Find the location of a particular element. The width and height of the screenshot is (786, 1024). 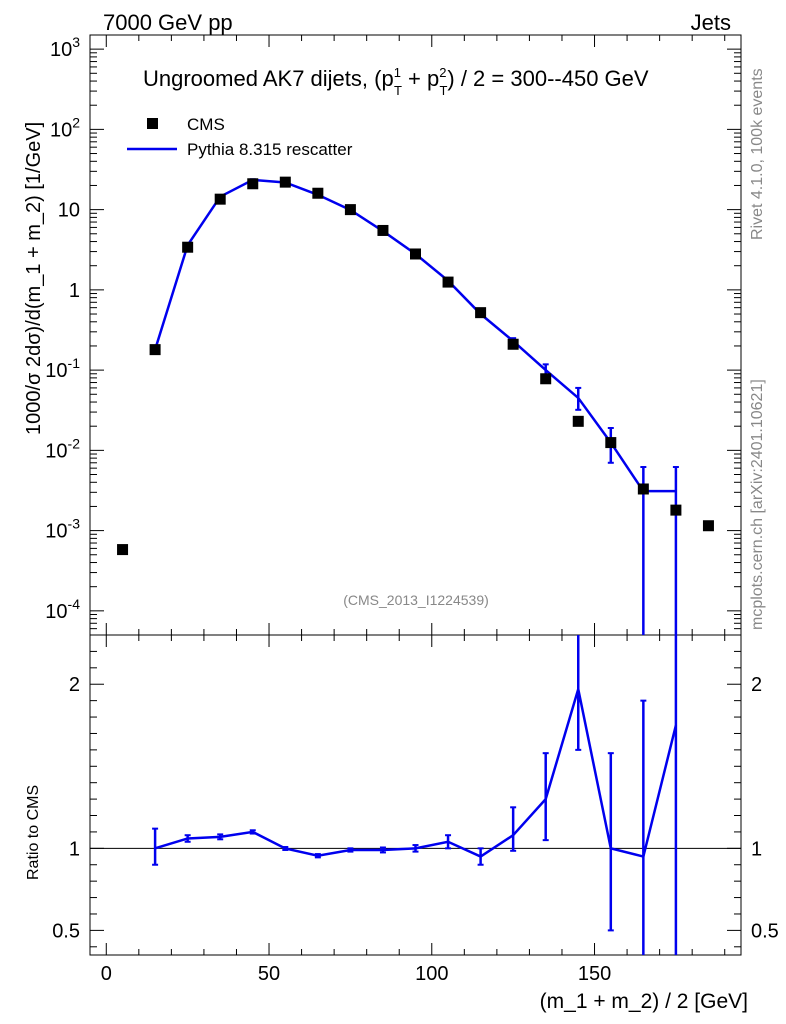

legend-pythia-label: Pythia 8.315 rescatter is located at coordinates (270, 149).